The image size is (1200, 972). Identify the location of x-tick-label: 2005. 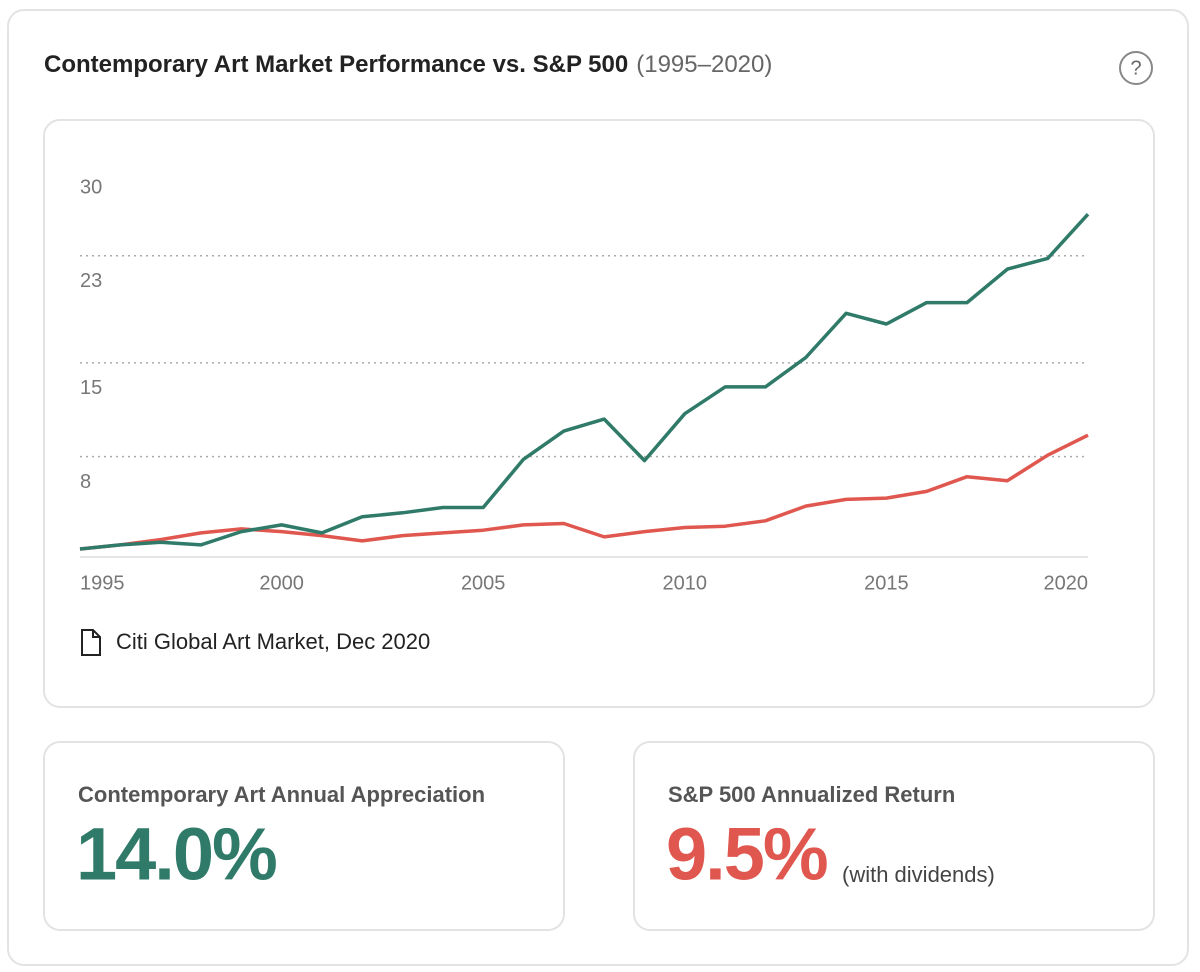
(483, 583).